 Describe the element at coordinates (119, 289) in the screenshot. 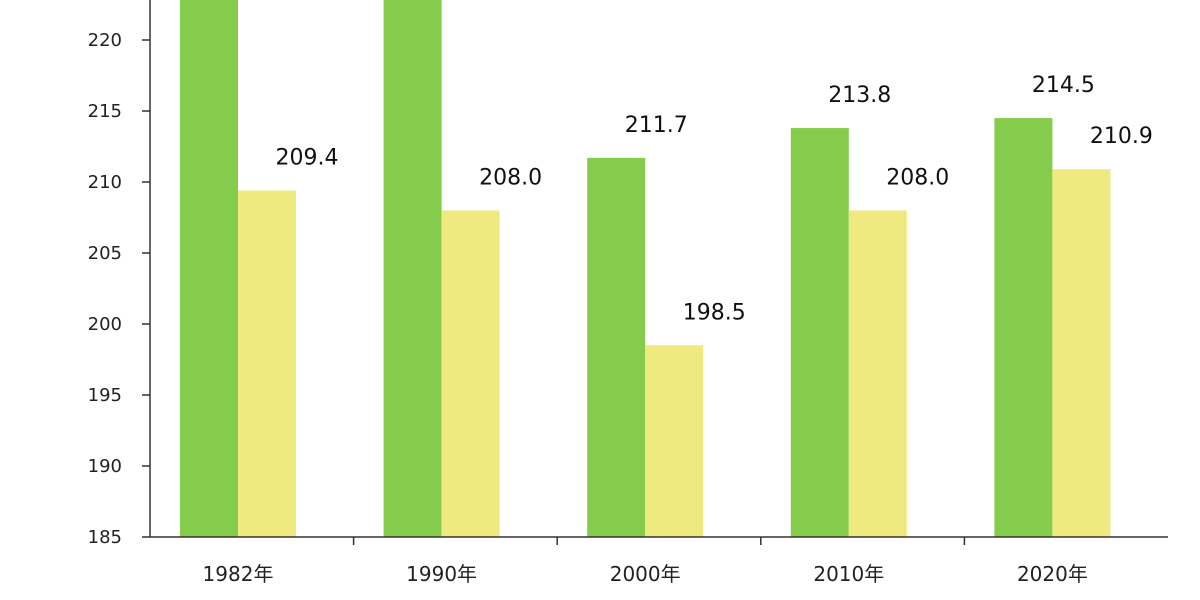

I see `y-axis-ticks: 185 190 195 200 205 210 215 220` at that location.